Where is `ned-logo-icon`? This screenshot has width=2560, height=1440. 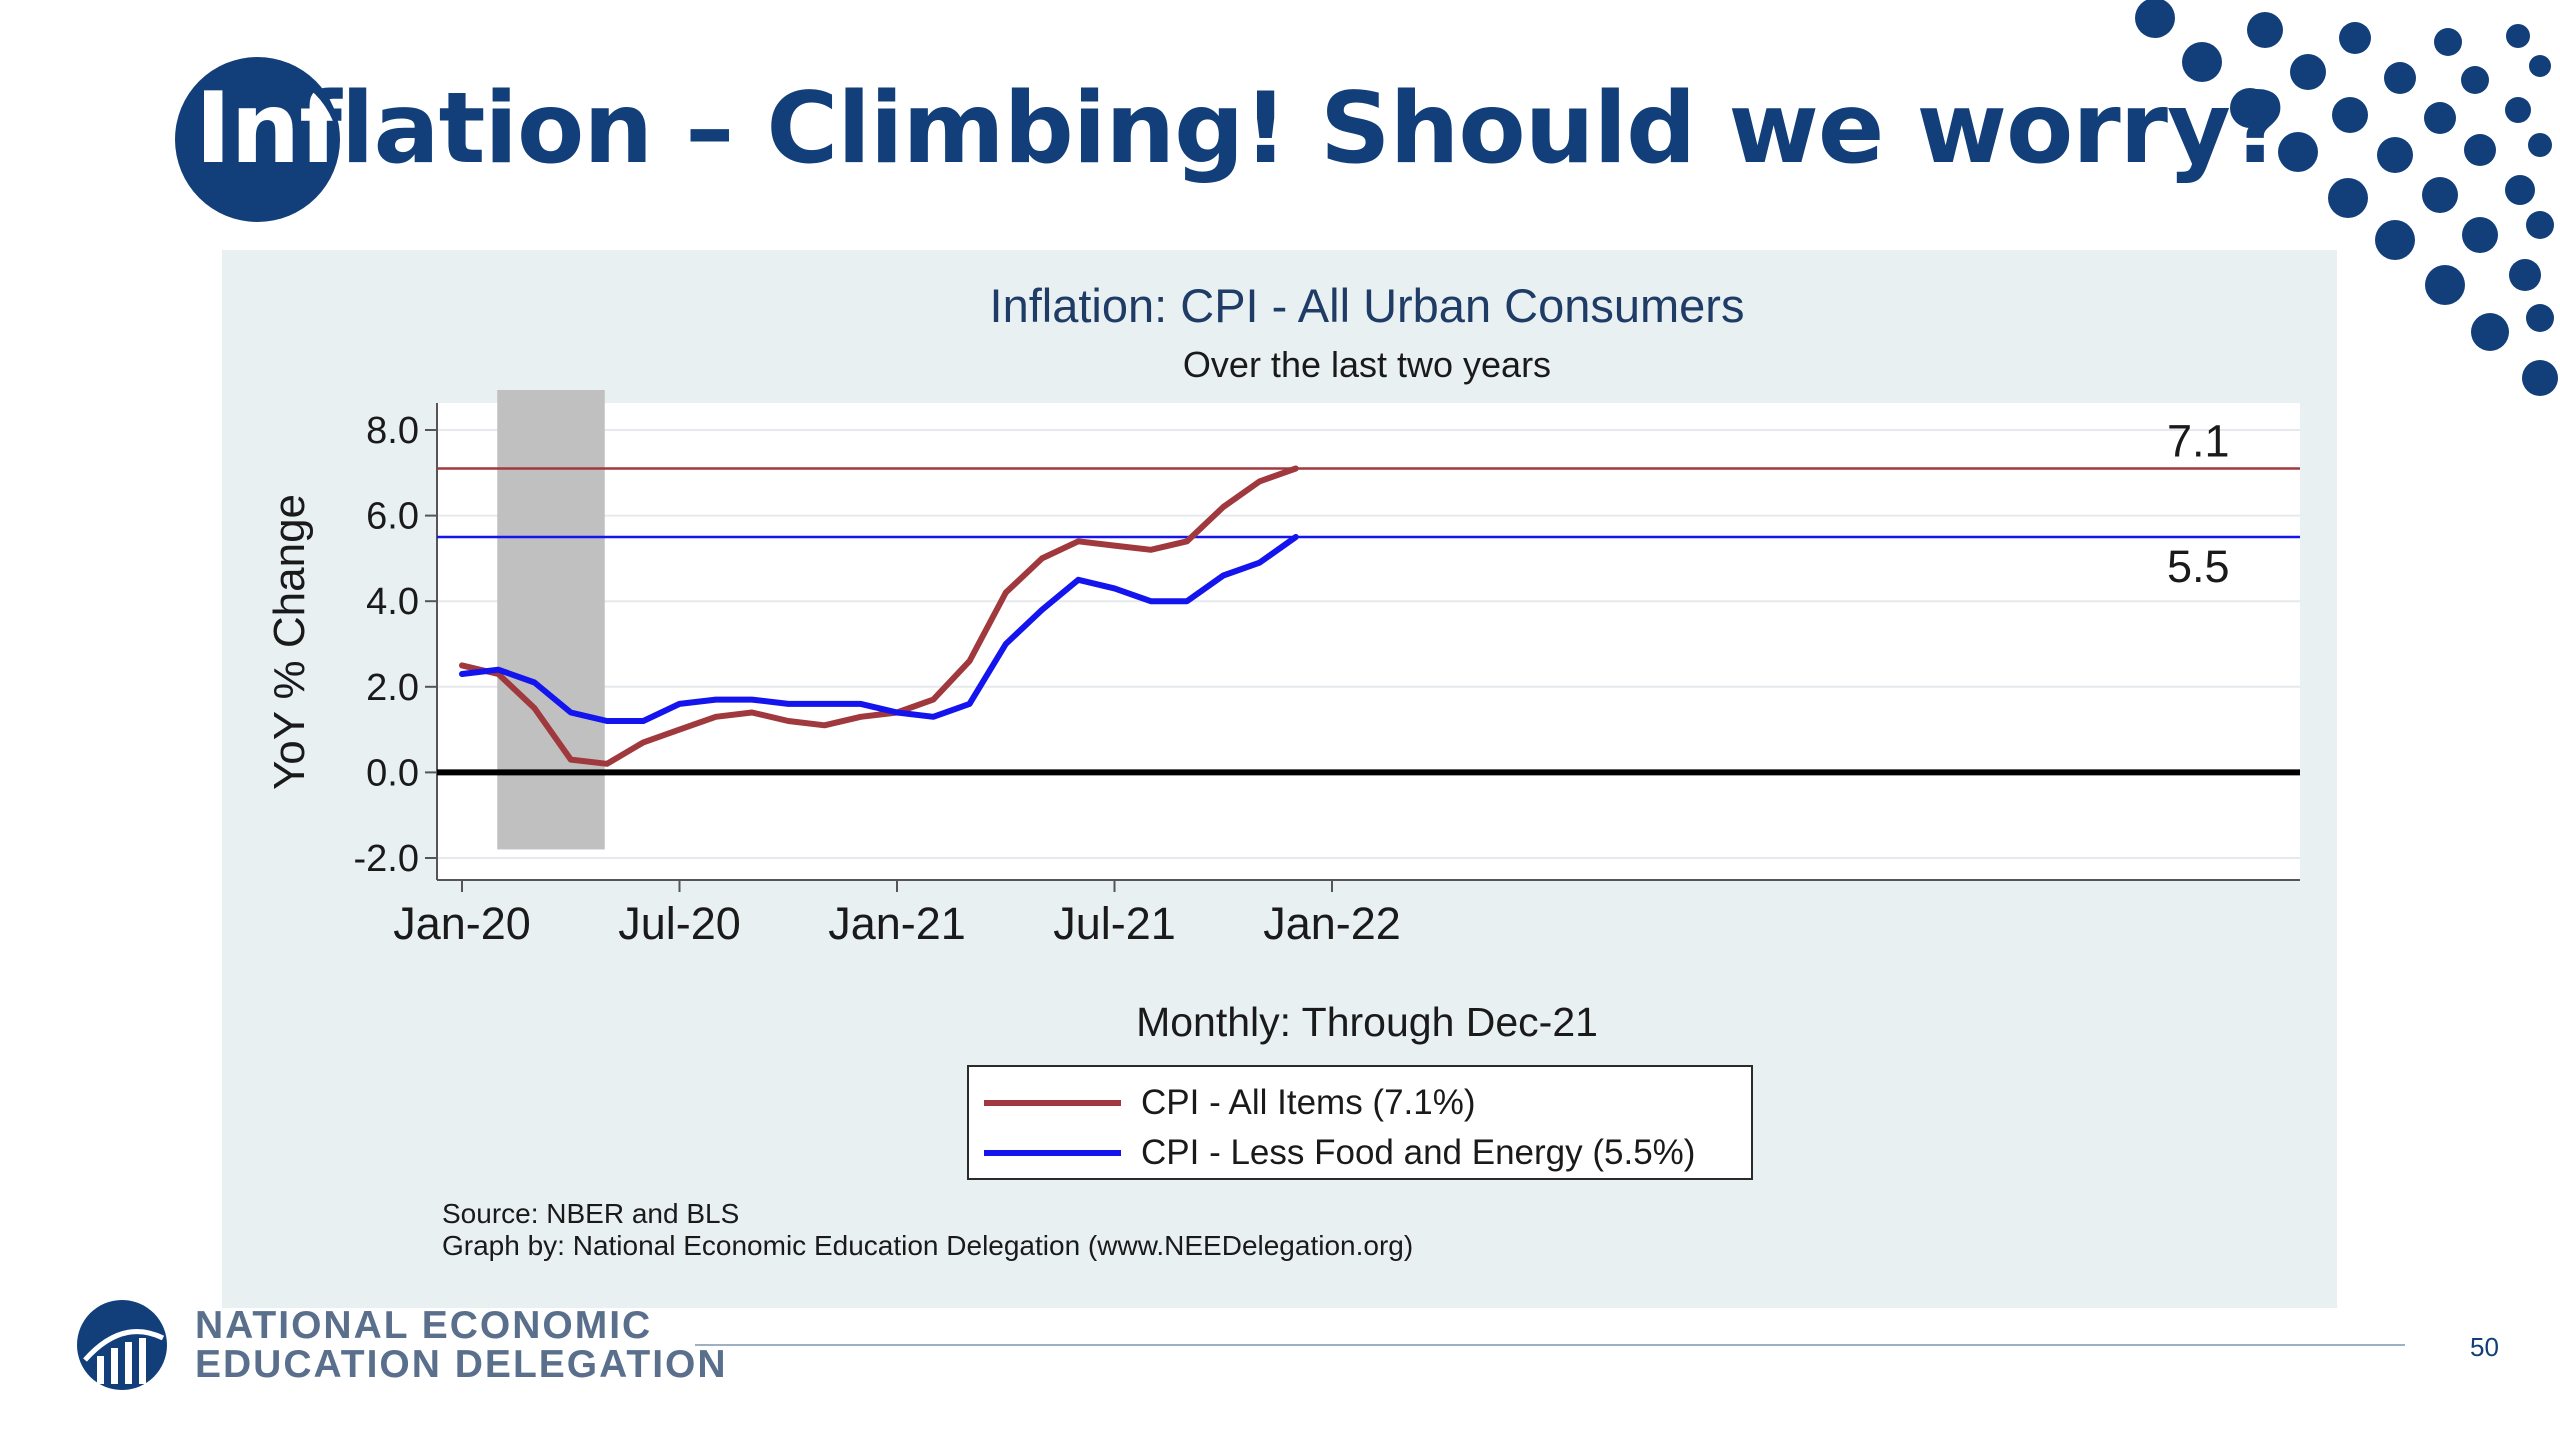 ned-logo-icon is located at coordinates (122, 1345).